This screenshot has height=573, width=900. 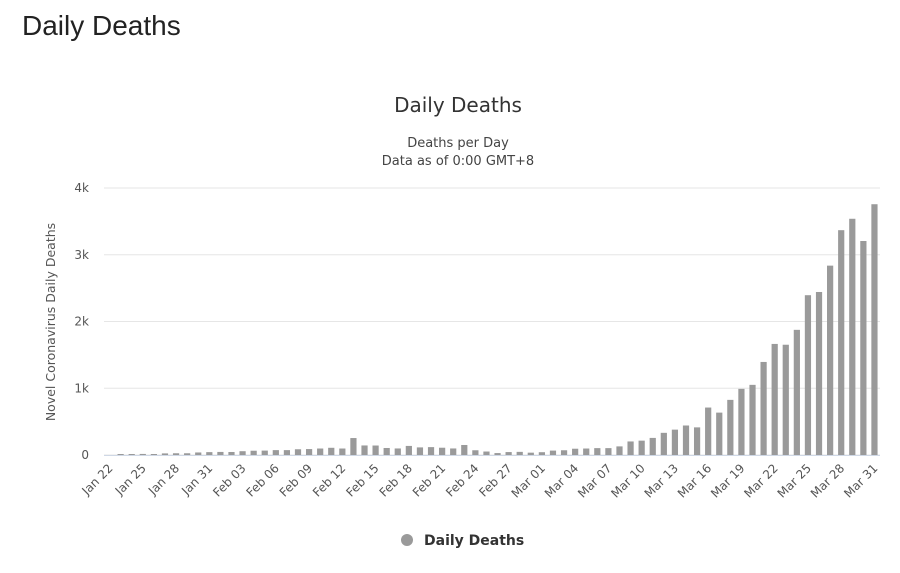 What do you see at coordinates (794, 480) in the screenshot?
I see `x-tick-label: Mar 25` at bounding box center [794, 480].